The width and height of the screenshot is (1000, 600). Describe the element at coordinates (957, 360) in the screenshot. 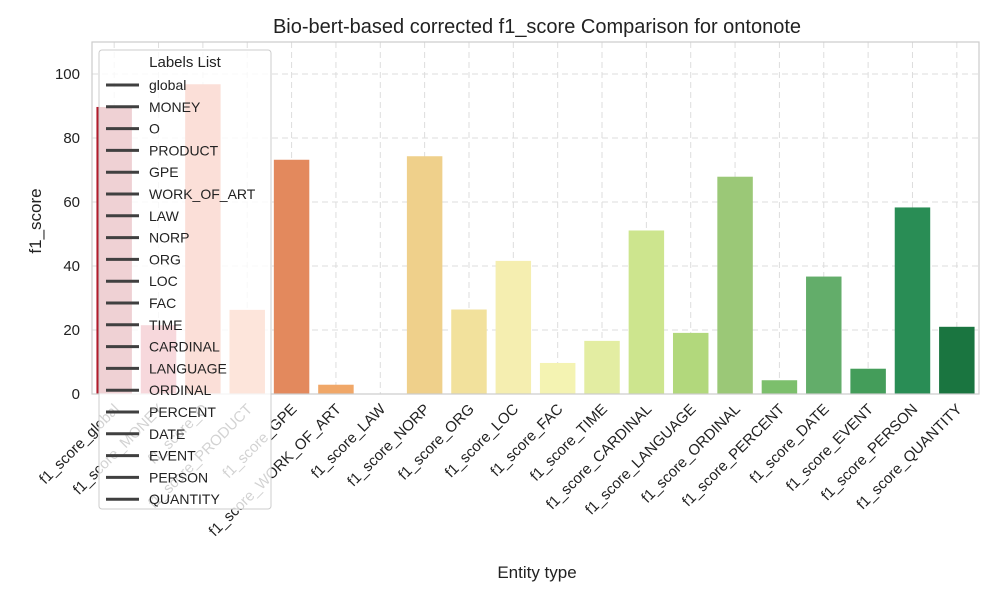

I see `bar-f1_score_QUANTITY` at that location.